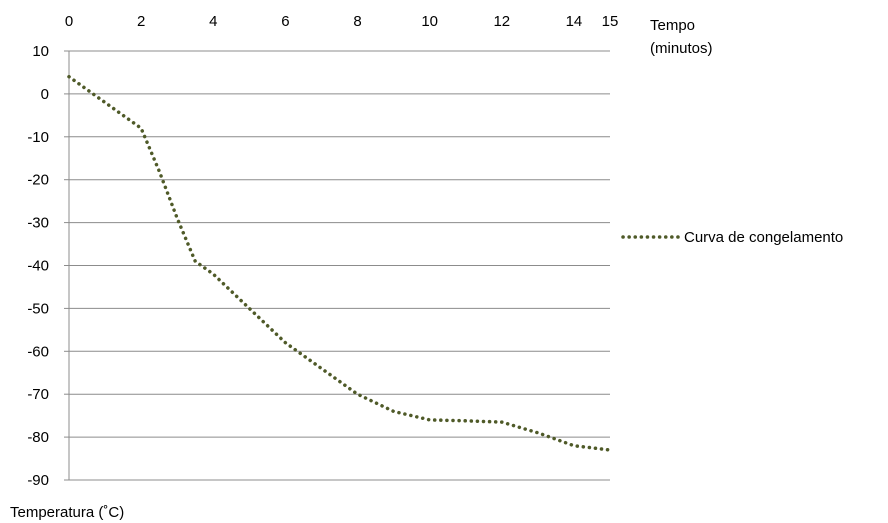  I want to click on y-tick-label: -10, so click(38, 137).